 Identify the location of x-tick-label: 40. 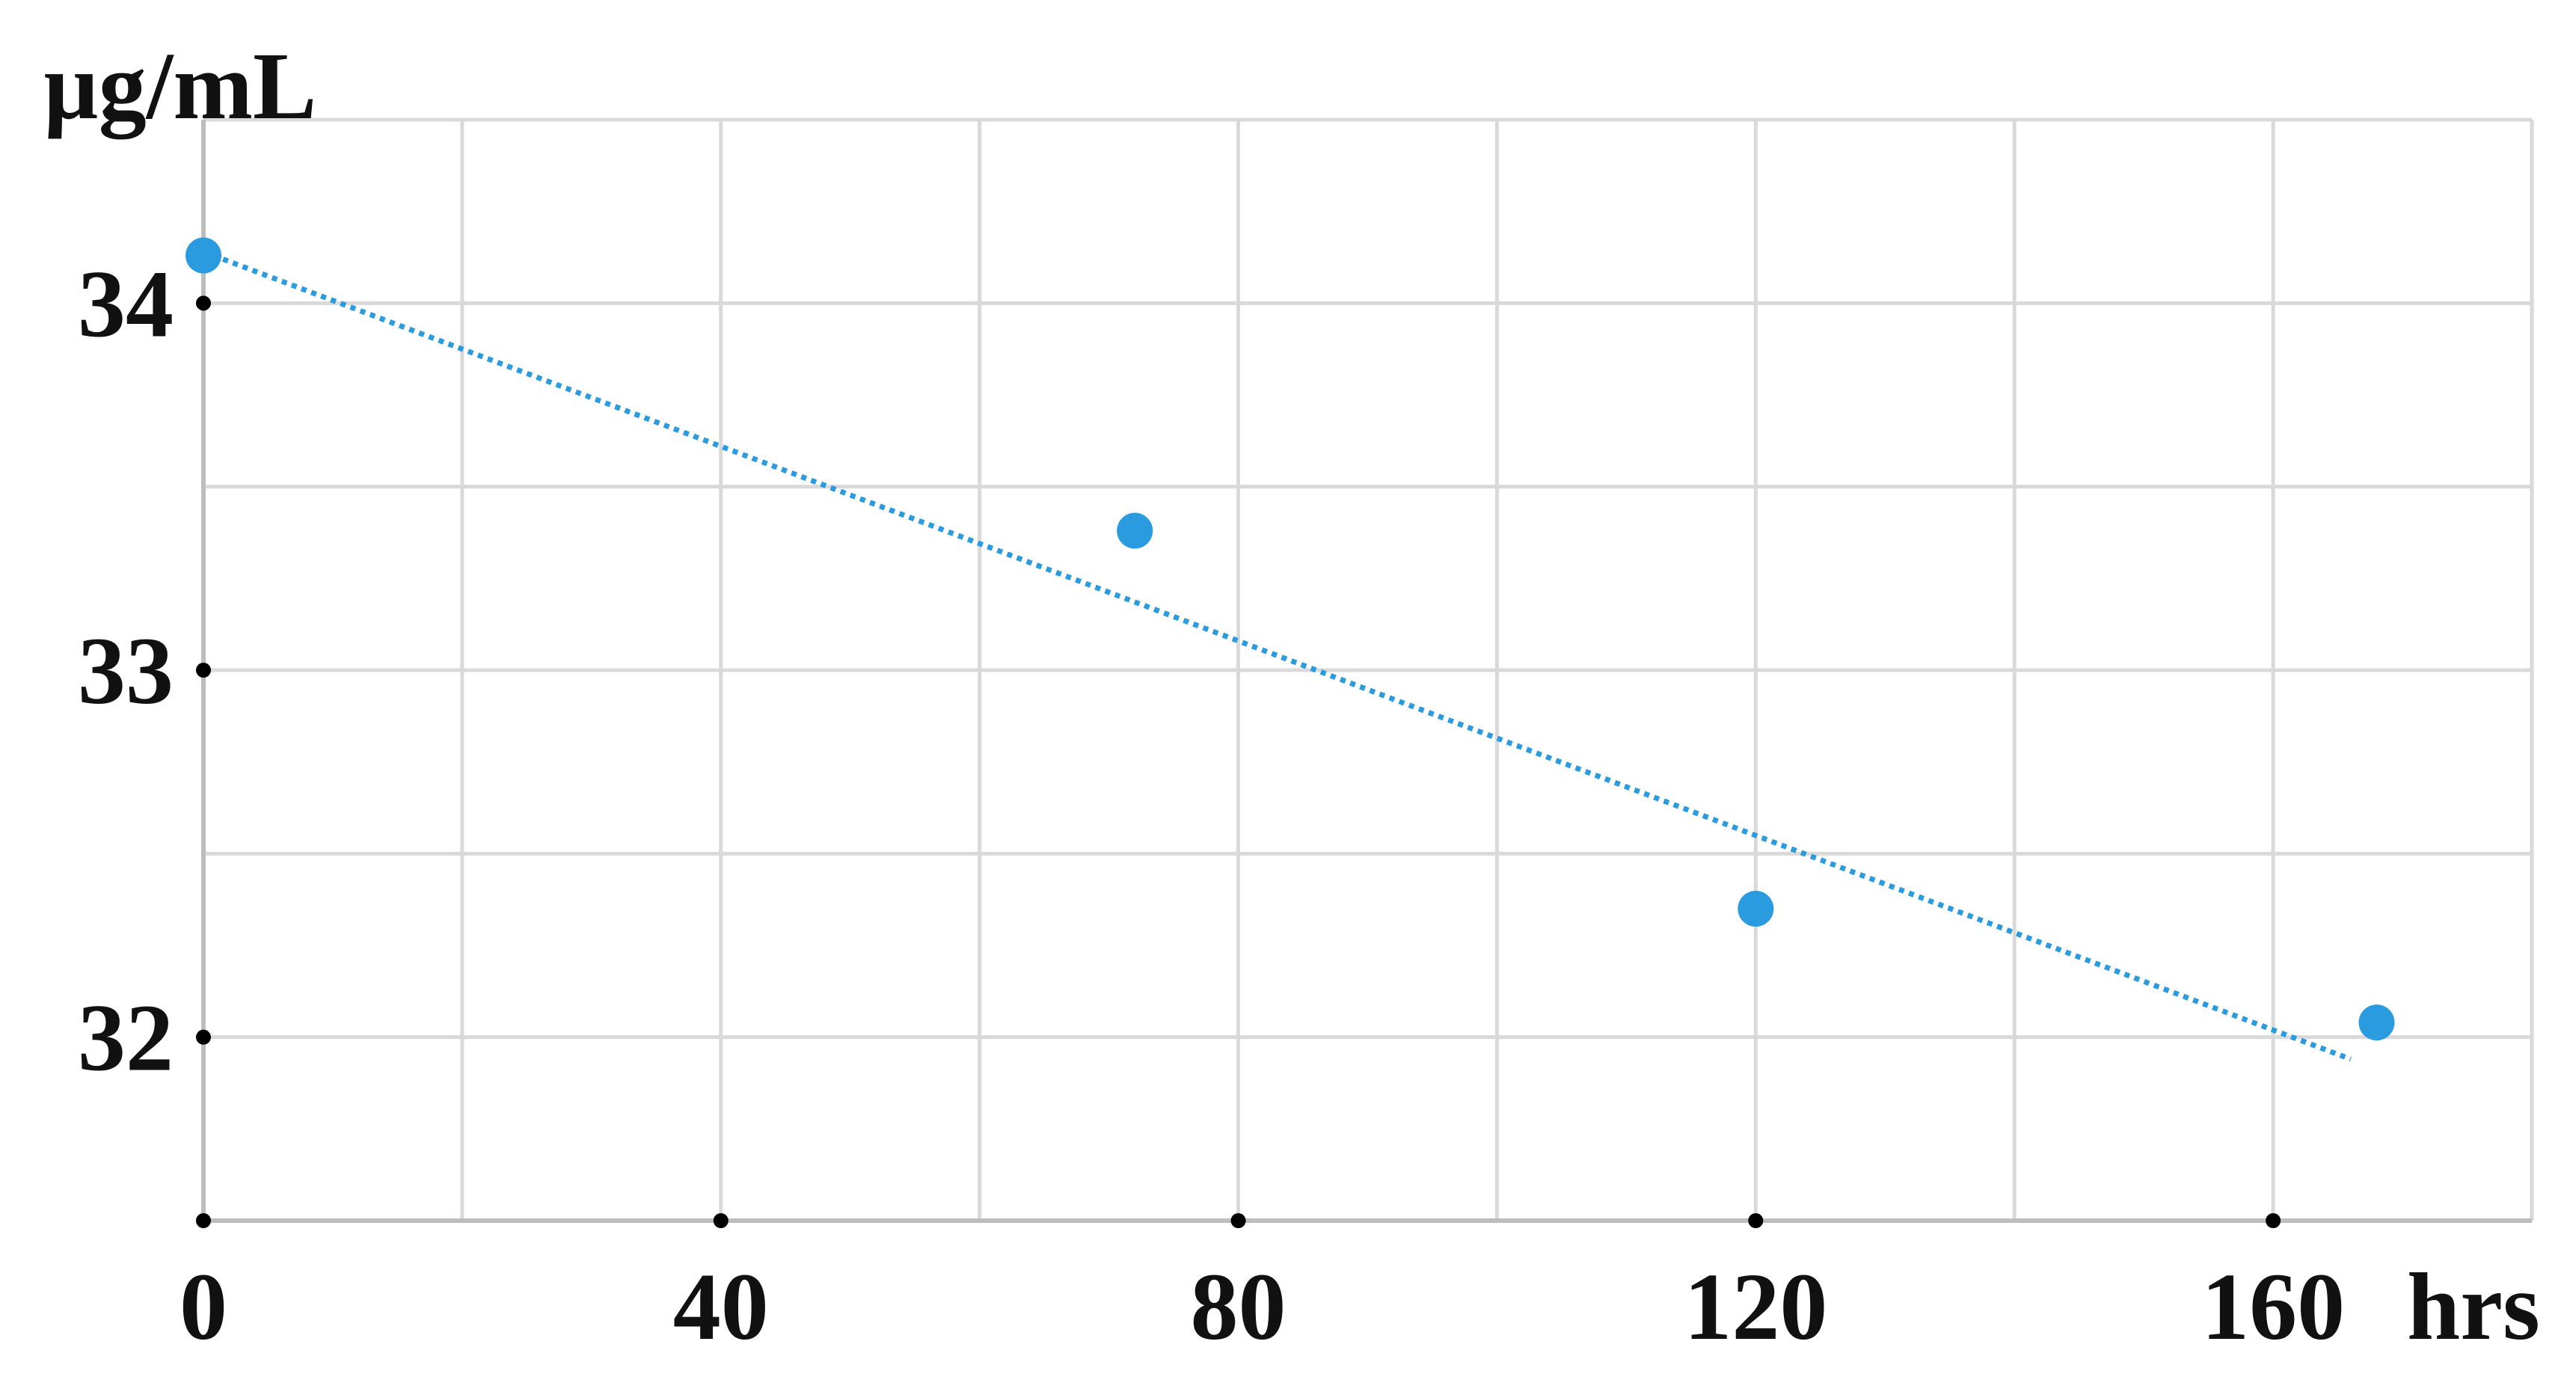
(721, 1307).